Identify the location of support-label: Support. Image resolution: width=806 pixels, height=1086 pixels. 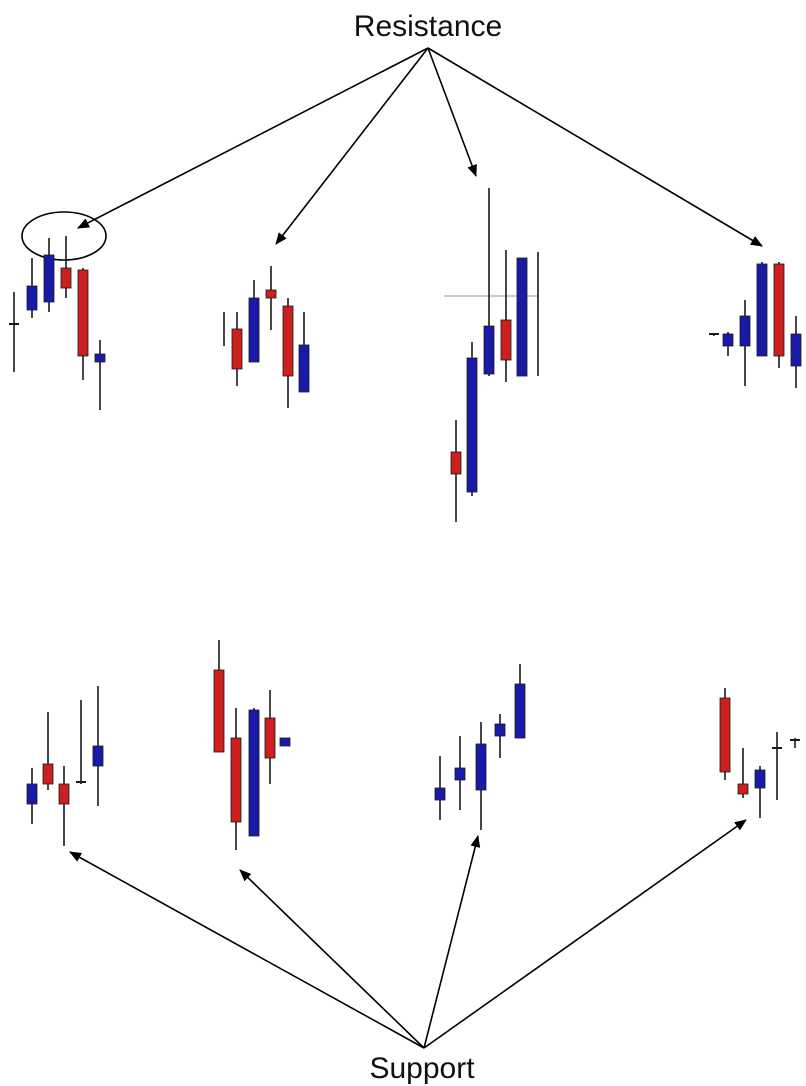
(422, 1068).